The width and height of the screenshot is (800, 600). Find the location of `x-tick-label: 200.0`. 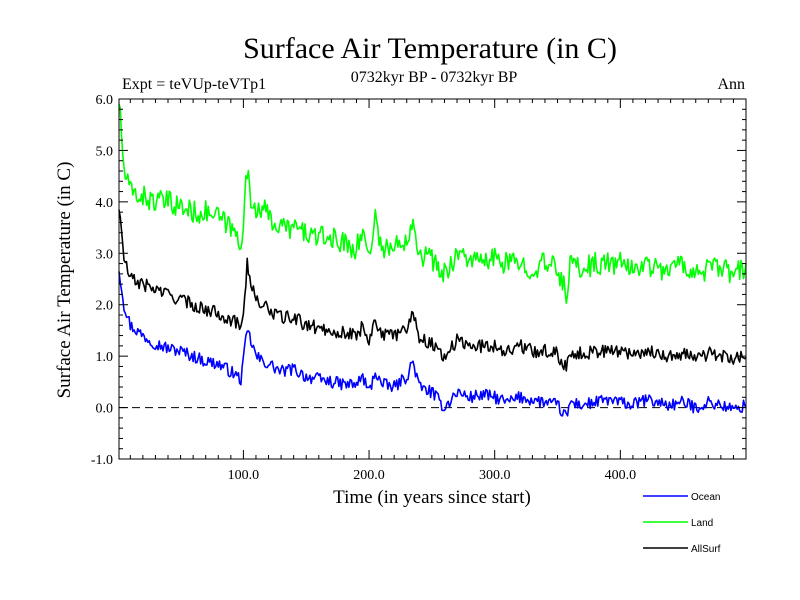

x-tick-label: 200.0 is located at coordinates (369, 475).